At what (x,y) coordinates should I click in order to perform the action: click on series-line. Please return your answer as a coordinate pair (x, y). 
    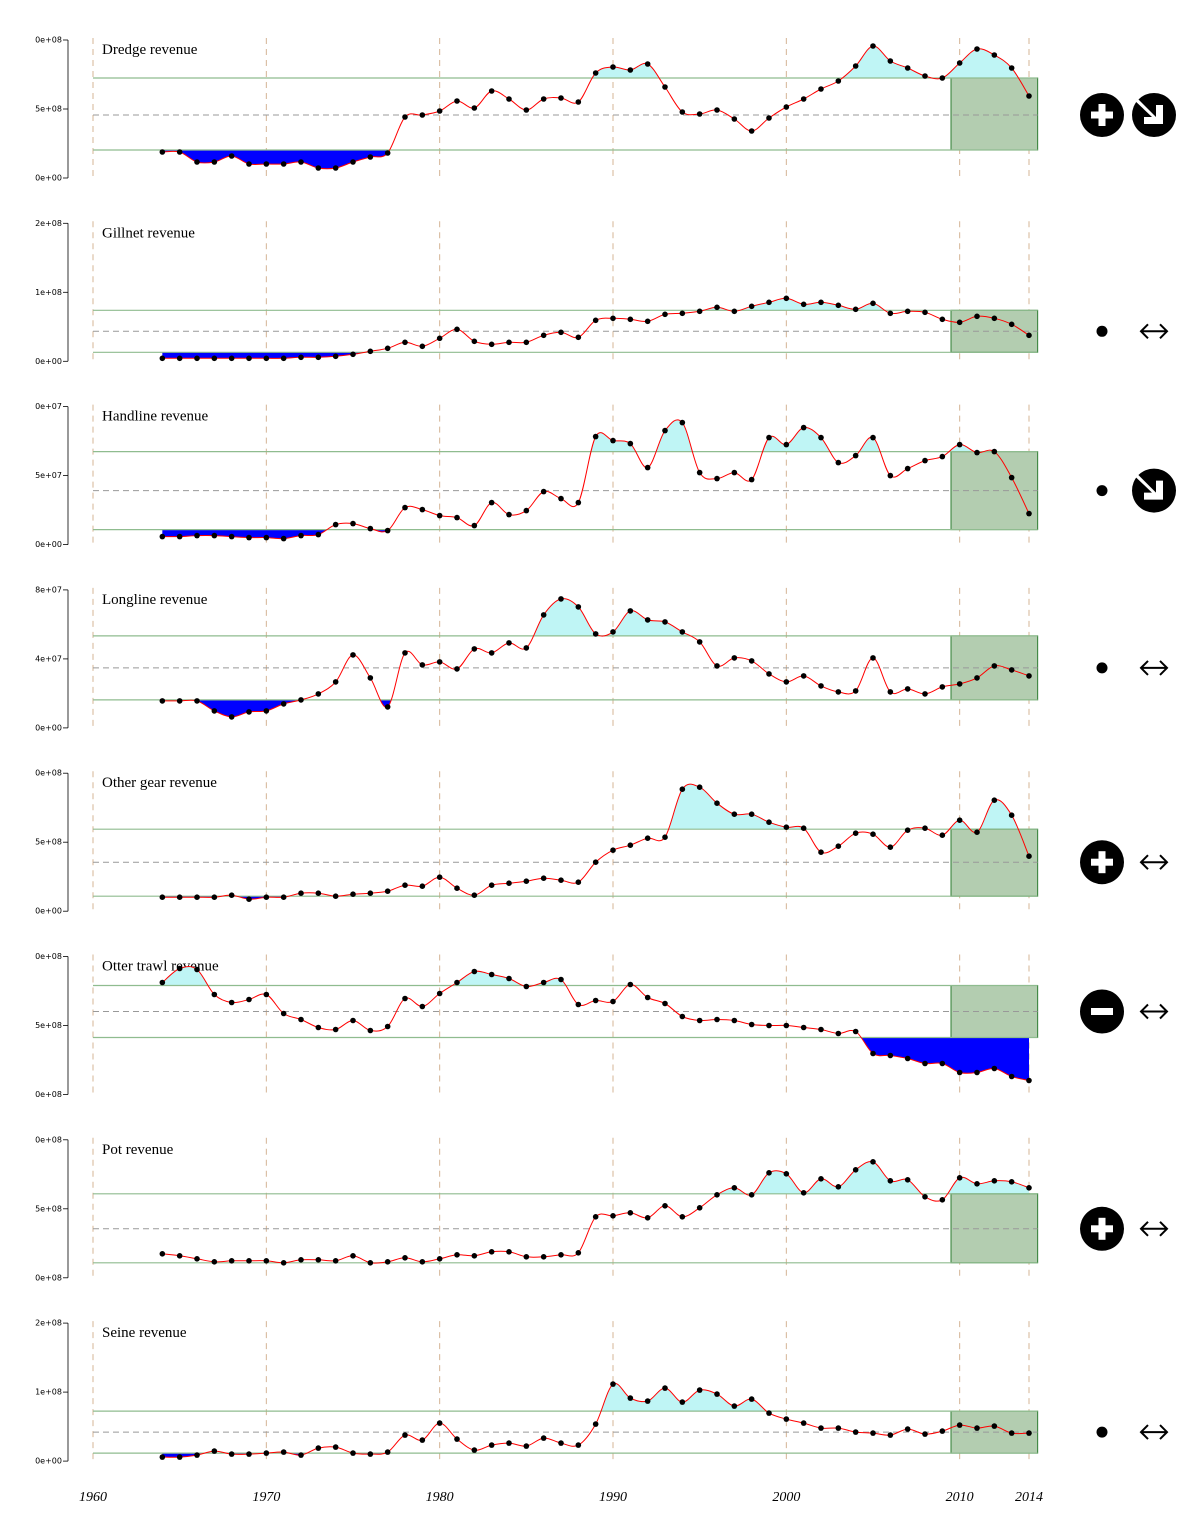
    Looking at the image, I should click on (596, 328).